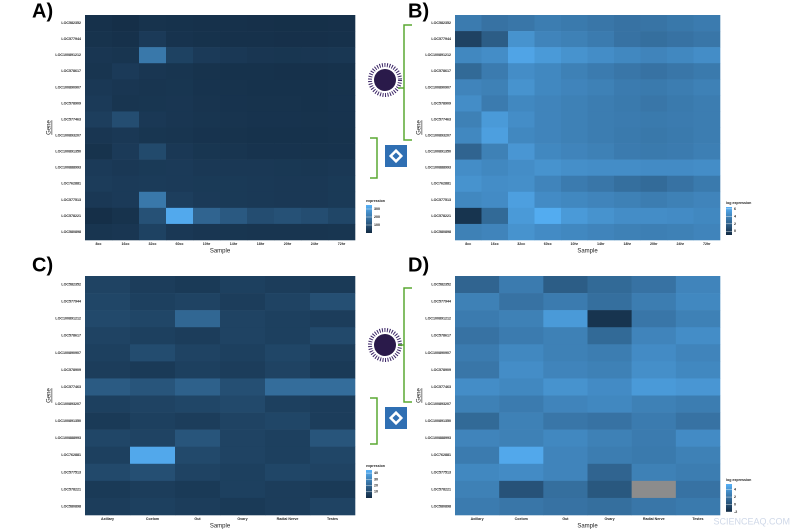  Describe the element at coordinates (654, 519) in the screenshot. I see `x-tick-label: Radial Nerve` at that location.